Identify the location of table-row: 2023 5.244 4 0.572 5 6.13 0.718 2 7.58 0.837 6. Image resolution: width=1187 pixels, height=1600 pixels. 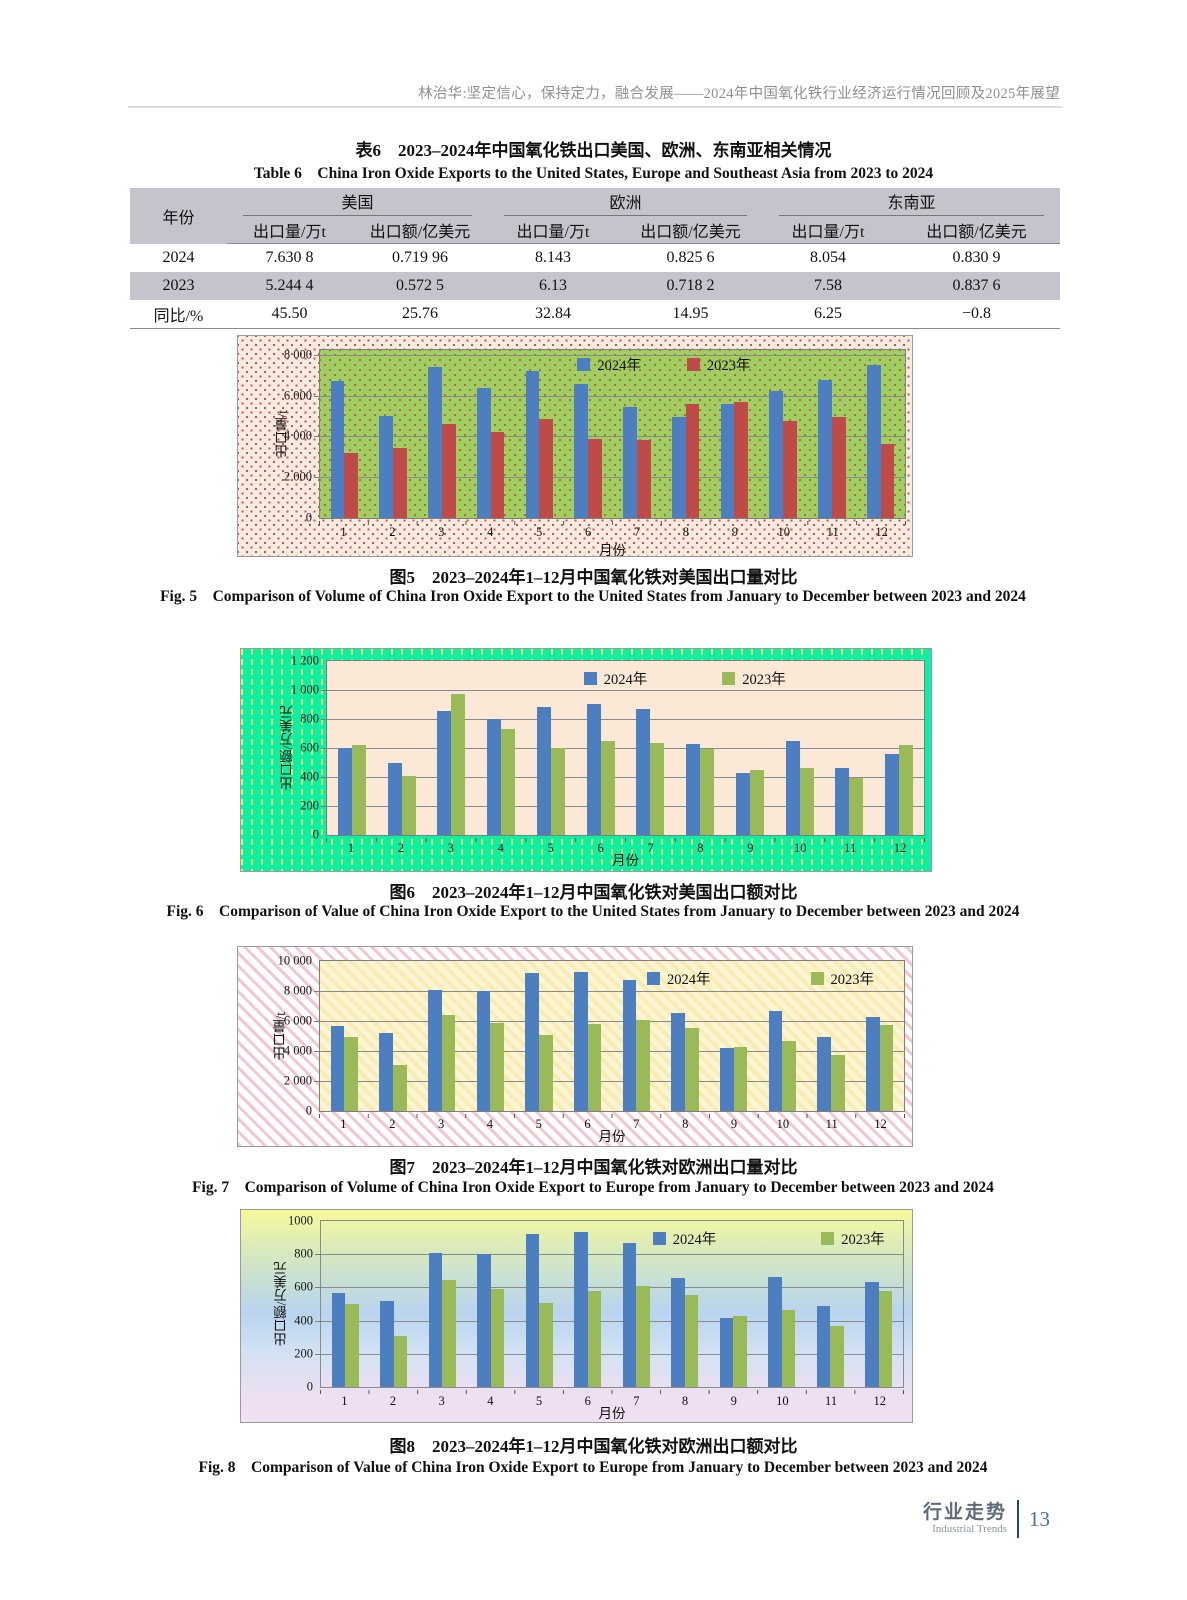
(595, 286).